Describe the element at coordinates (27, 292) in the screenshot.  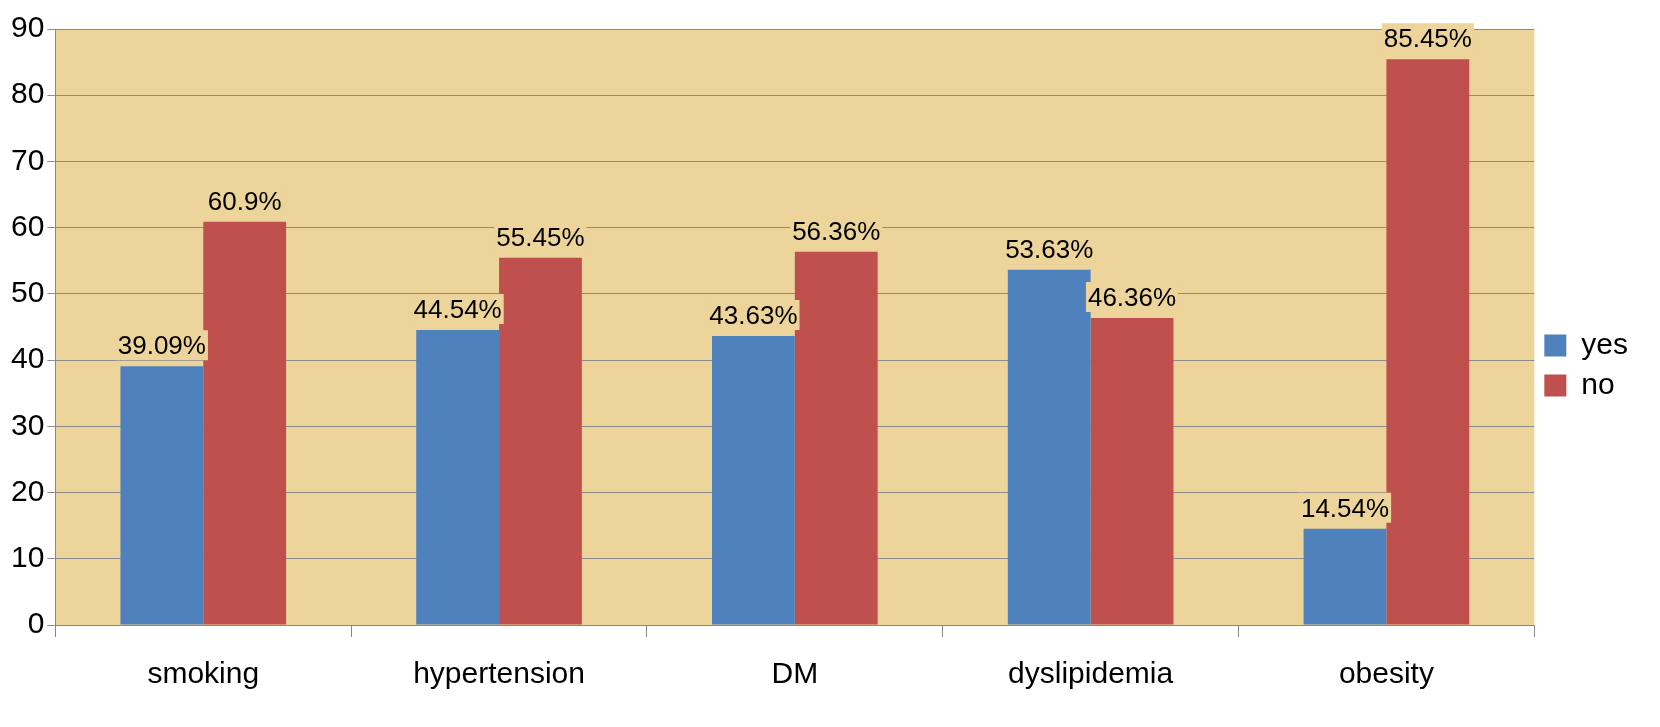
I see `y-tick-label: 50` at that location.